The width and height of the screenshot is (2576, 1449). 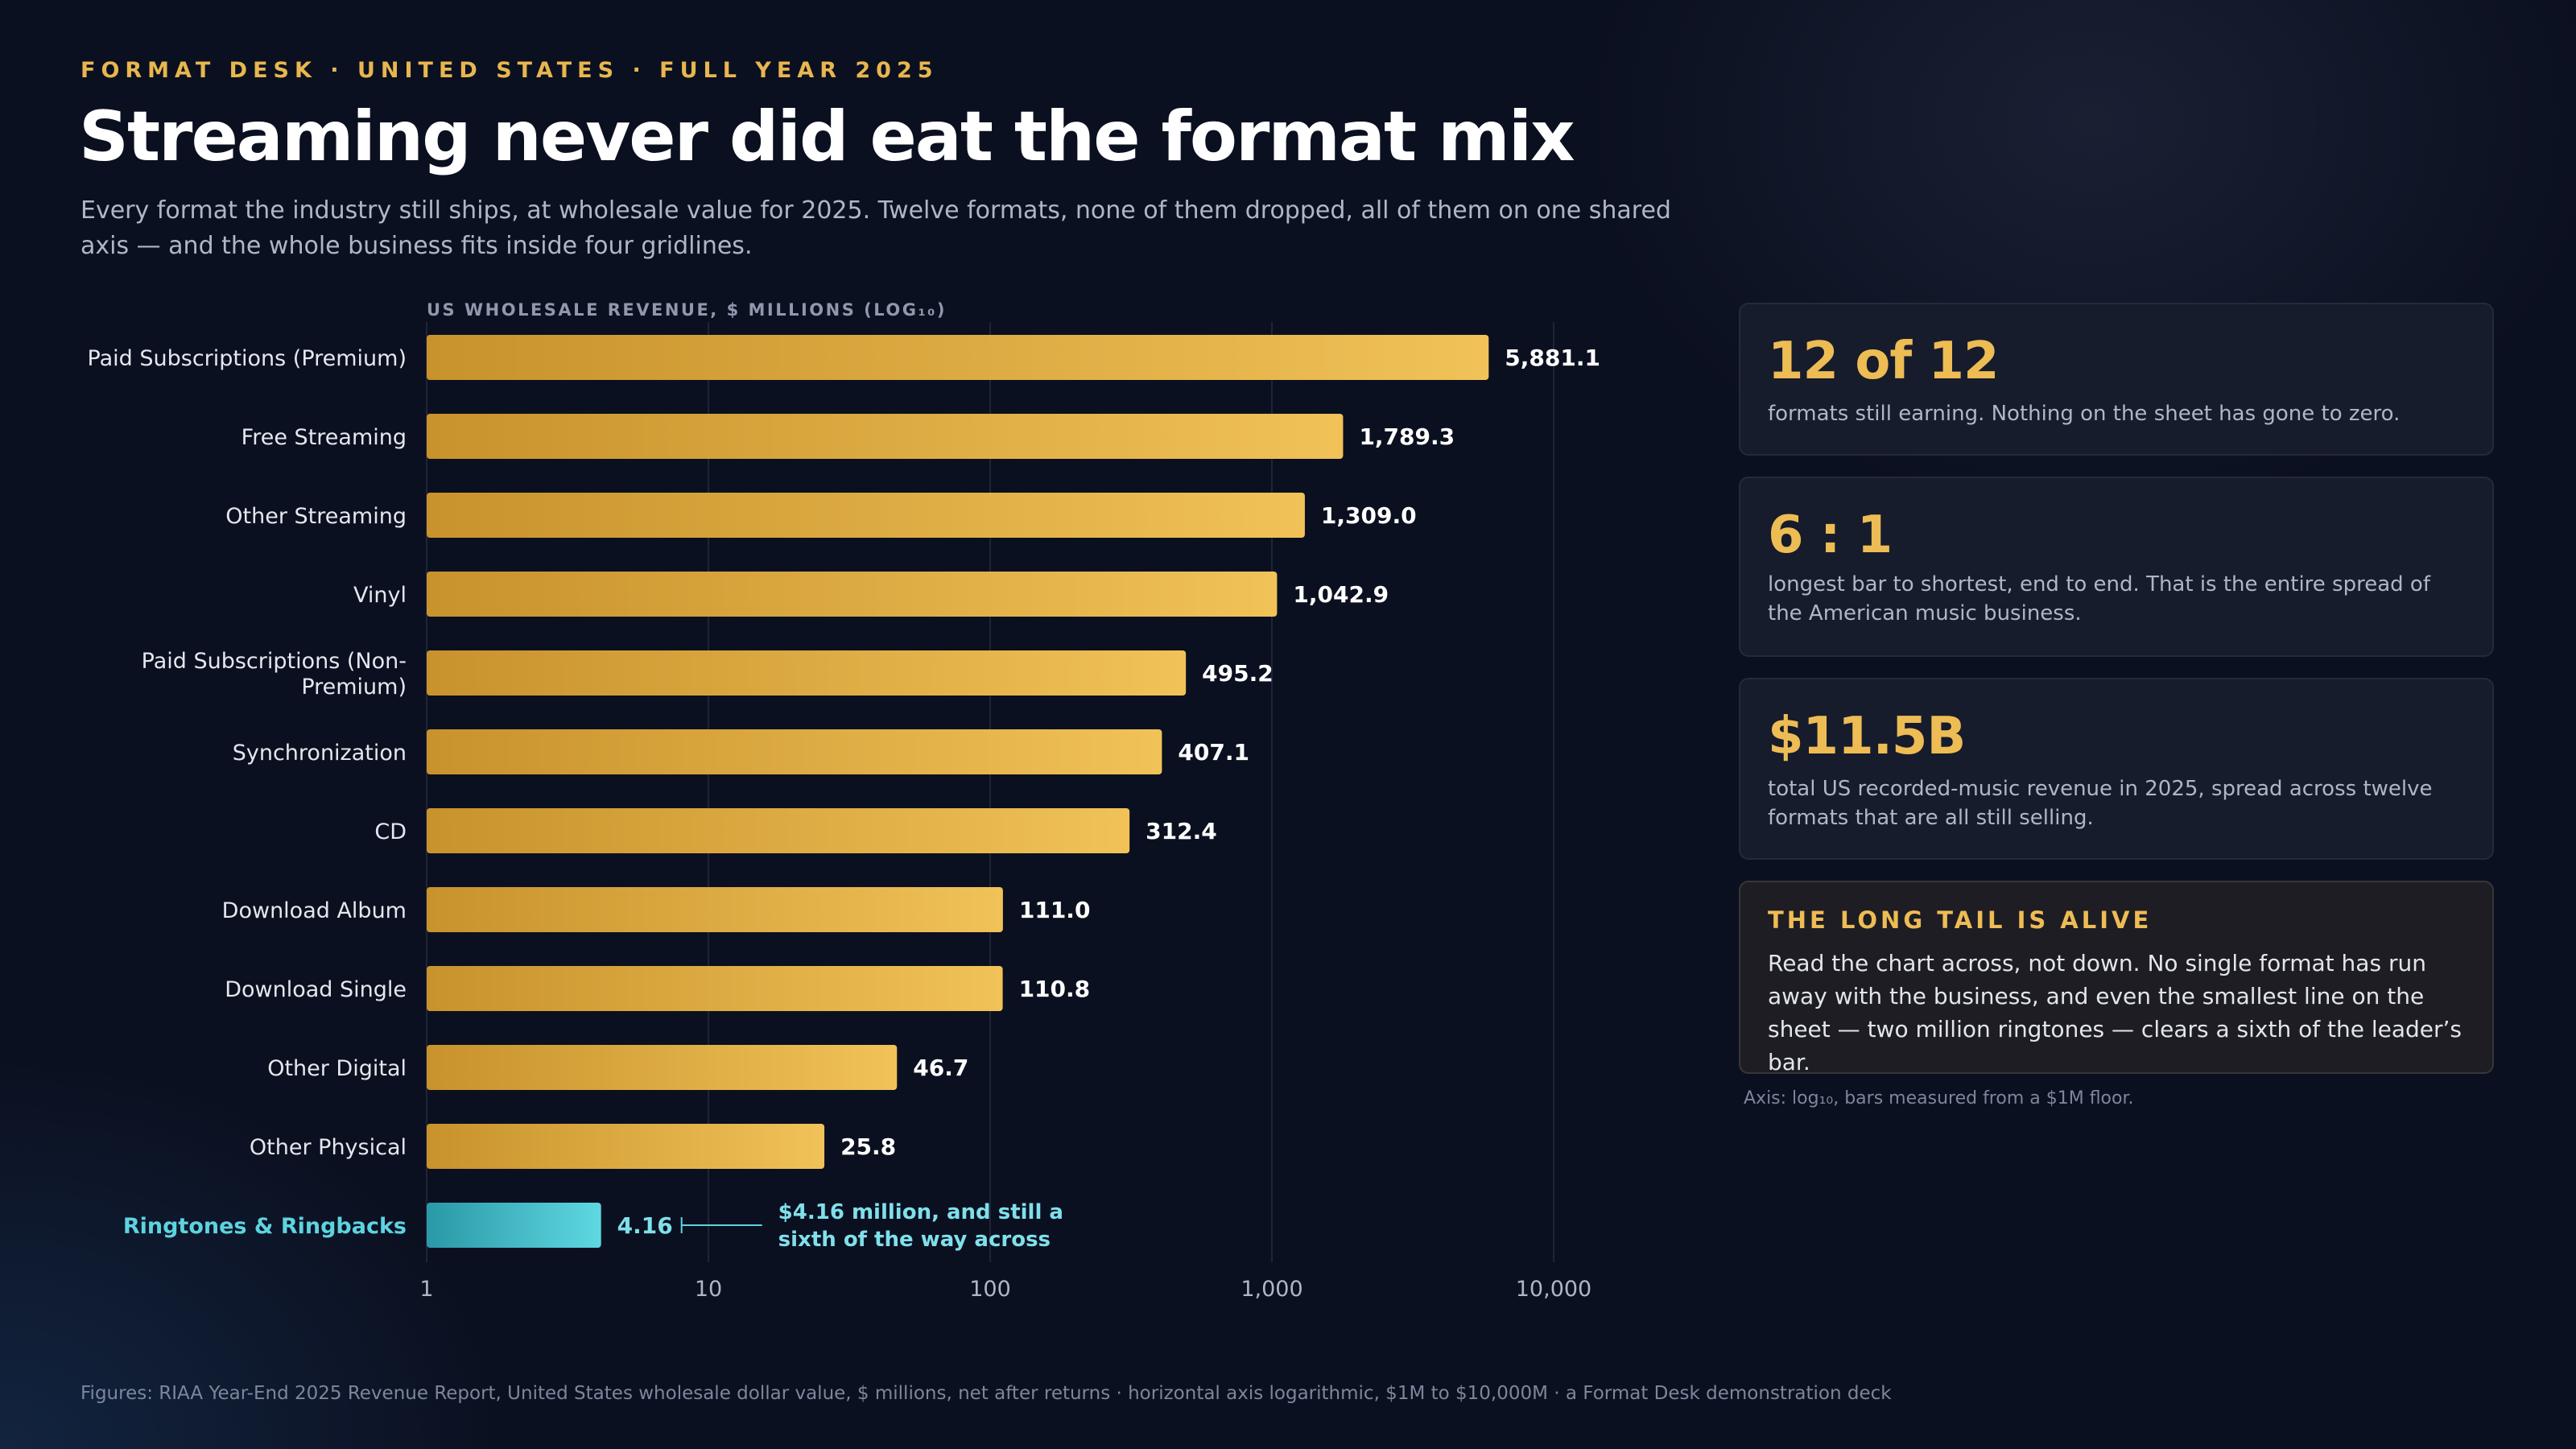 What do you see at coordinates (320, 753) in the screenshot?
I see `category-label: Synchronization` at bounding box center [320, 753].